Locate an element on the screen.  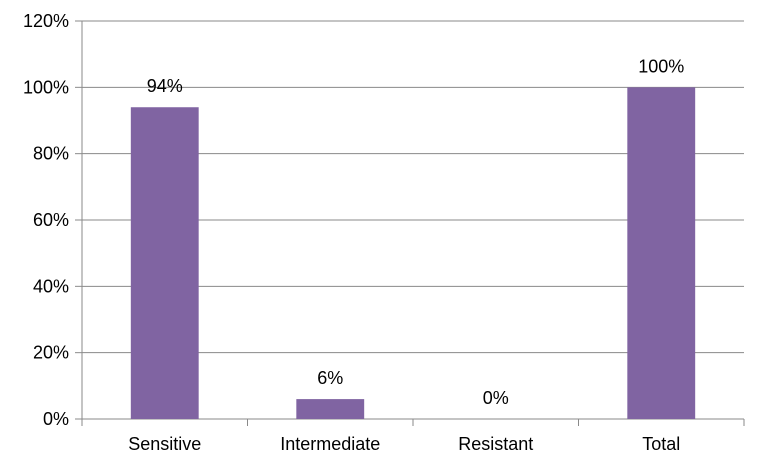
data-label: 100% is located at coordinates (661, 66).